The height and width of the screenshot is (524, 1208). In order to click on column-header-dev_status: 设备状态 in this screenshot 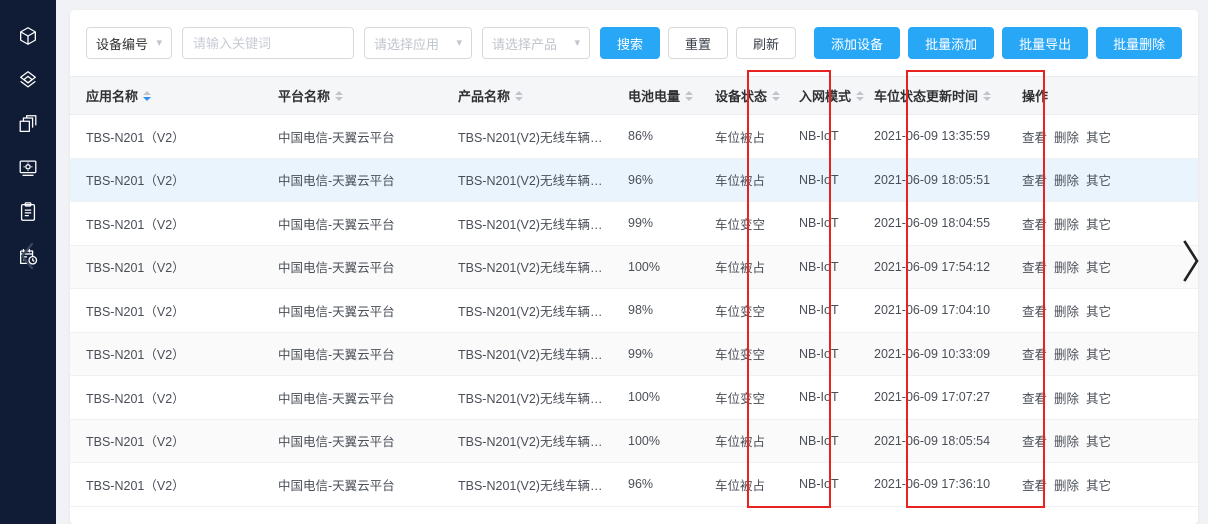, I will do `click(741, 95)`.